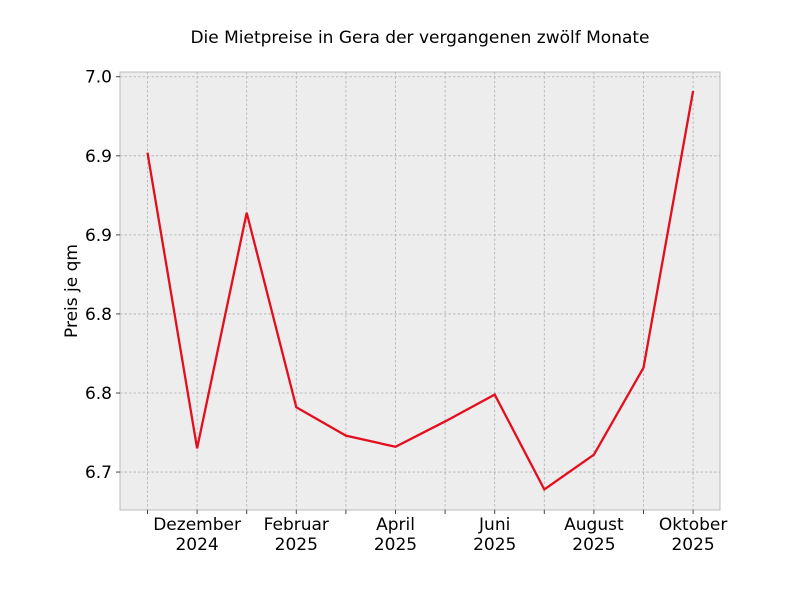 The image size is (800, 604). Describe the element at coordinates (98, 78) in the screenshot. I see `y-tick-label: 7.0` at that location.